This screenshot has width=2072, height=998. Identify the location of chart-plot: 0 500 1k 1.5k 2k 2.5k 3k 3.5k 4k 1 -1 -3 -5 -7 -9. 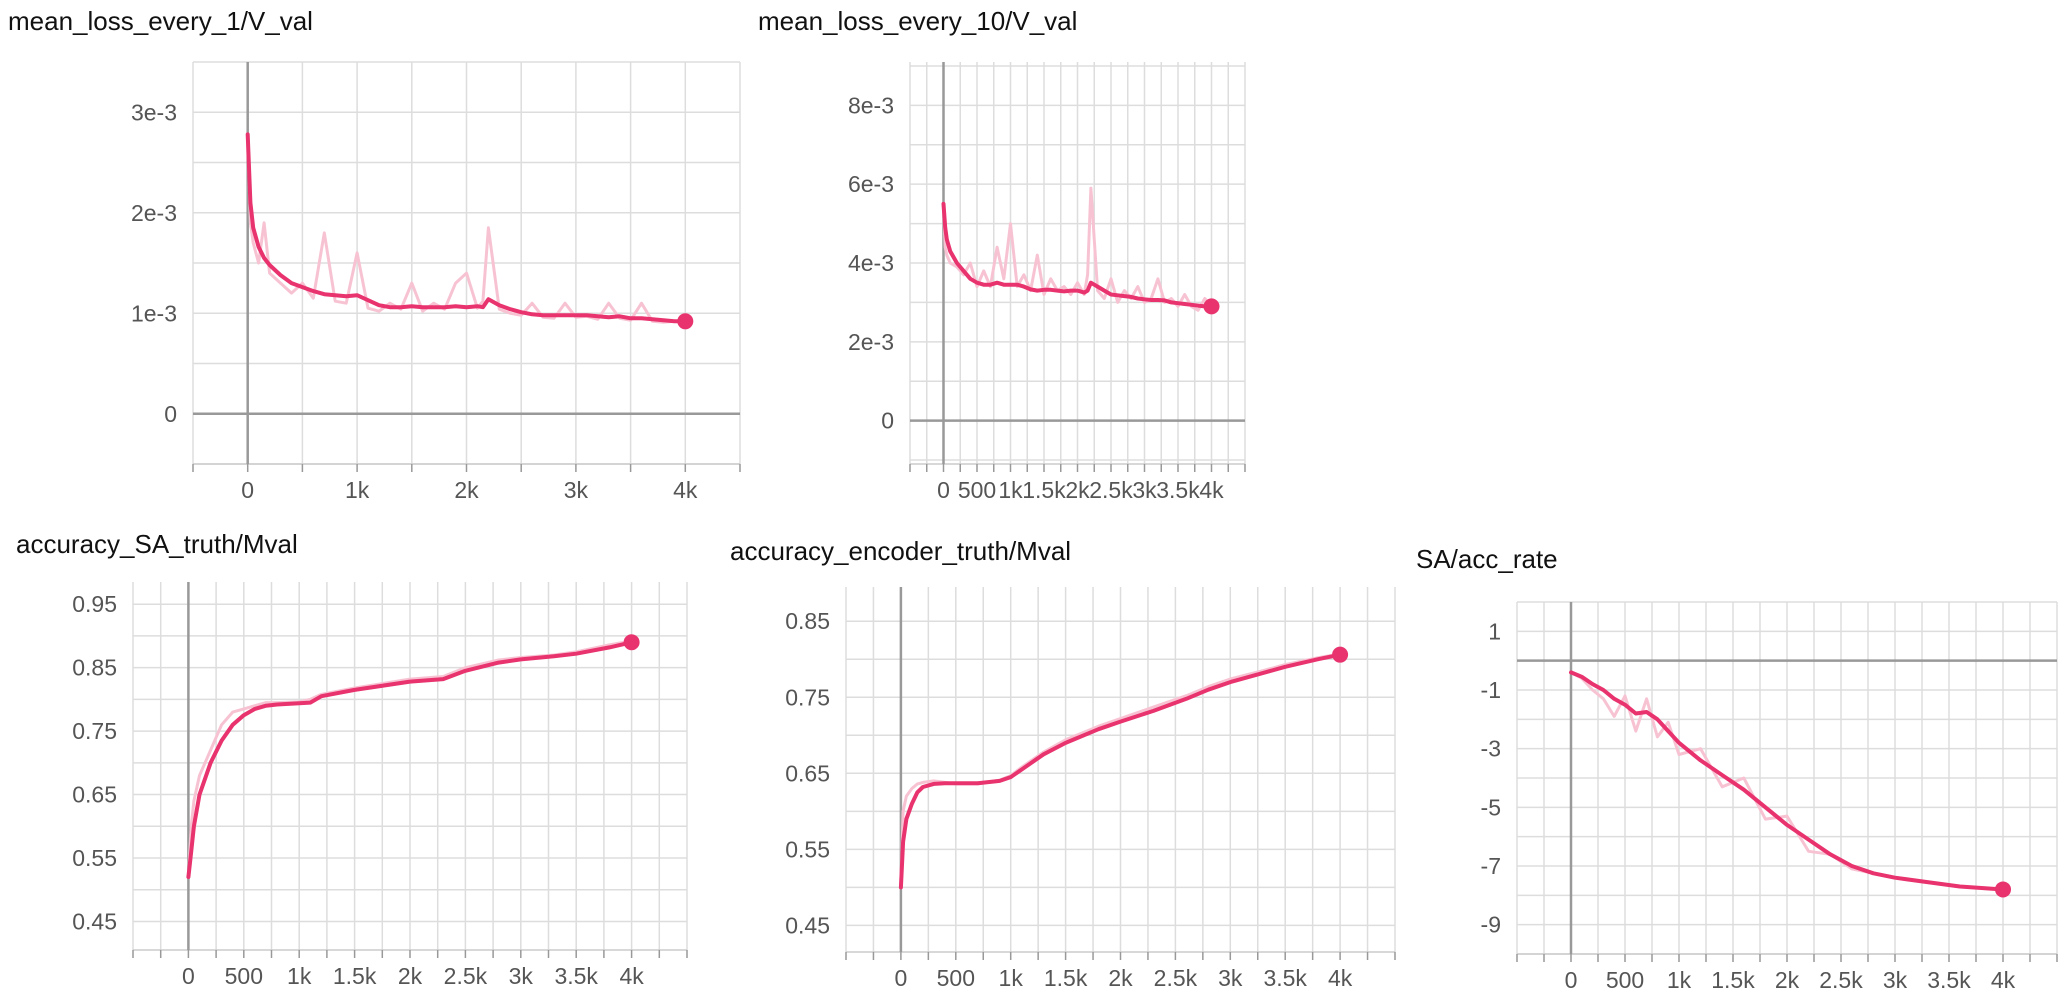
(1769, 797).